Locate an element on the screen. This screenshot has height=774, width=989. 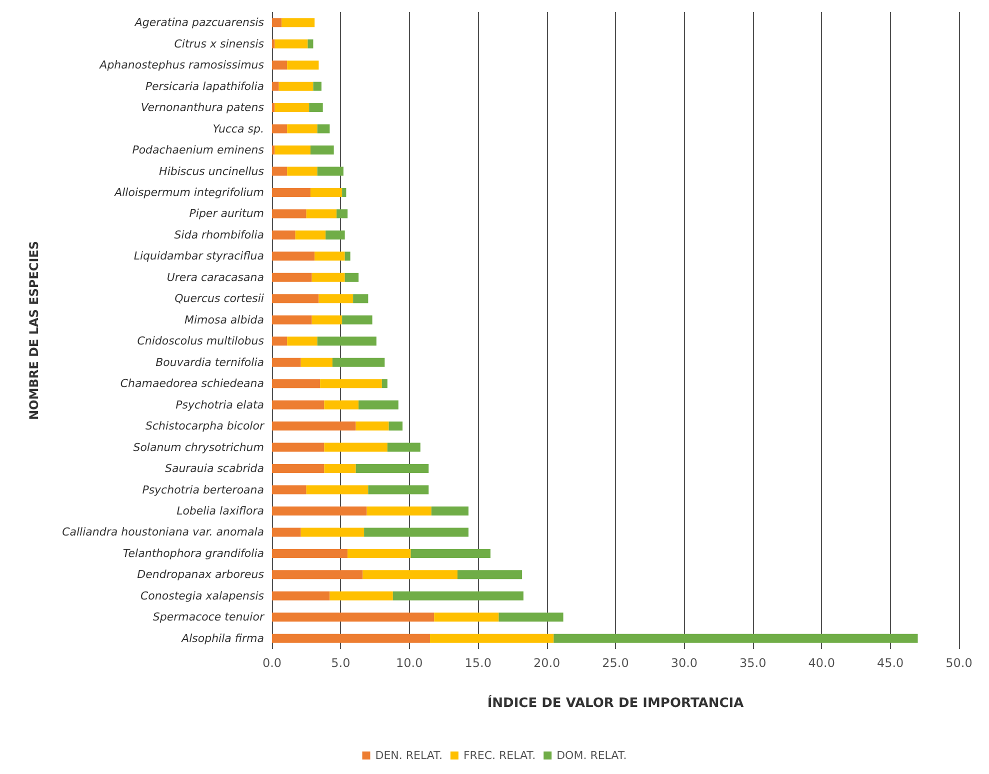
y-axis-title: NOMBRE DE LAS ESPECIES is located at coordinates (34, 330).